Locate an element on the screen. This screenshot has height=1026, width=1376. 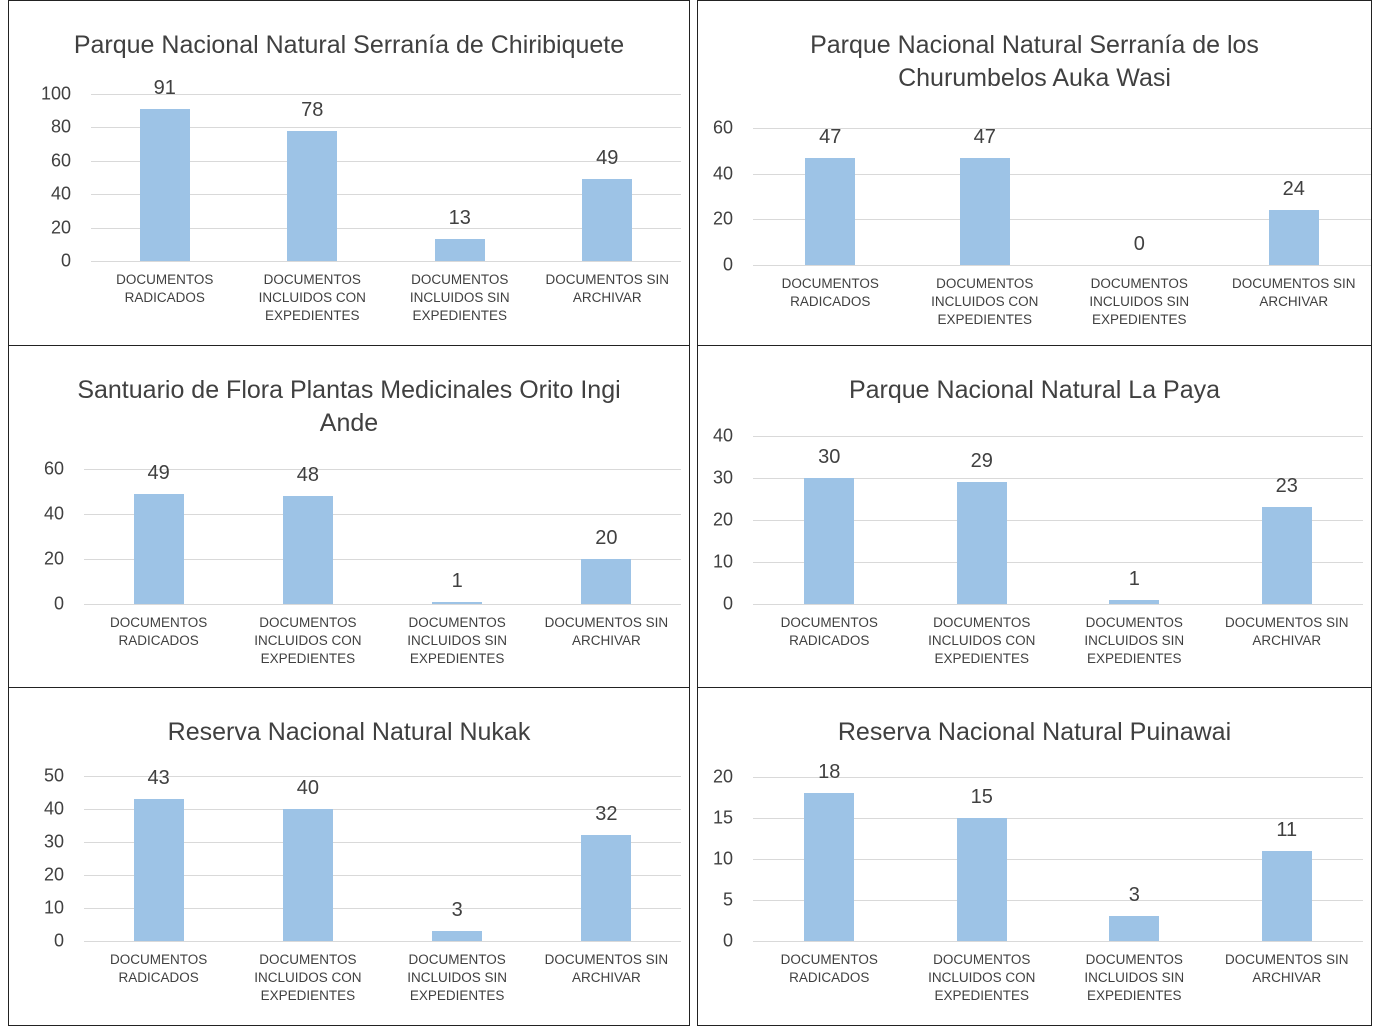
data-label: 78 is located at coordinates (312, 109).